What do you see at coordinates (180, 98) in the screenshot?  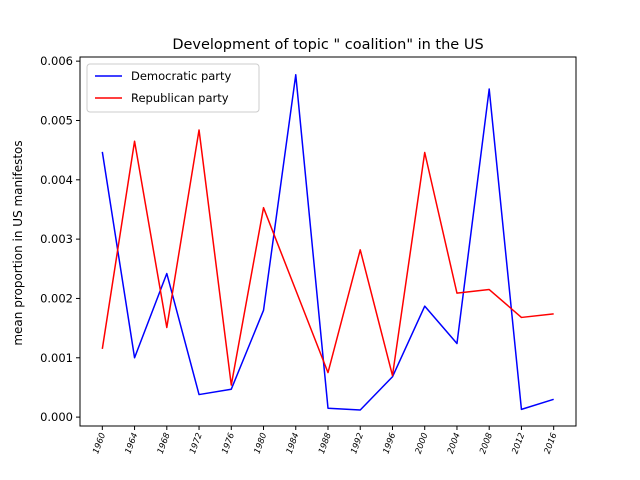 I see `legend-label-republican: Republican party` at bounding box center [180, 98].